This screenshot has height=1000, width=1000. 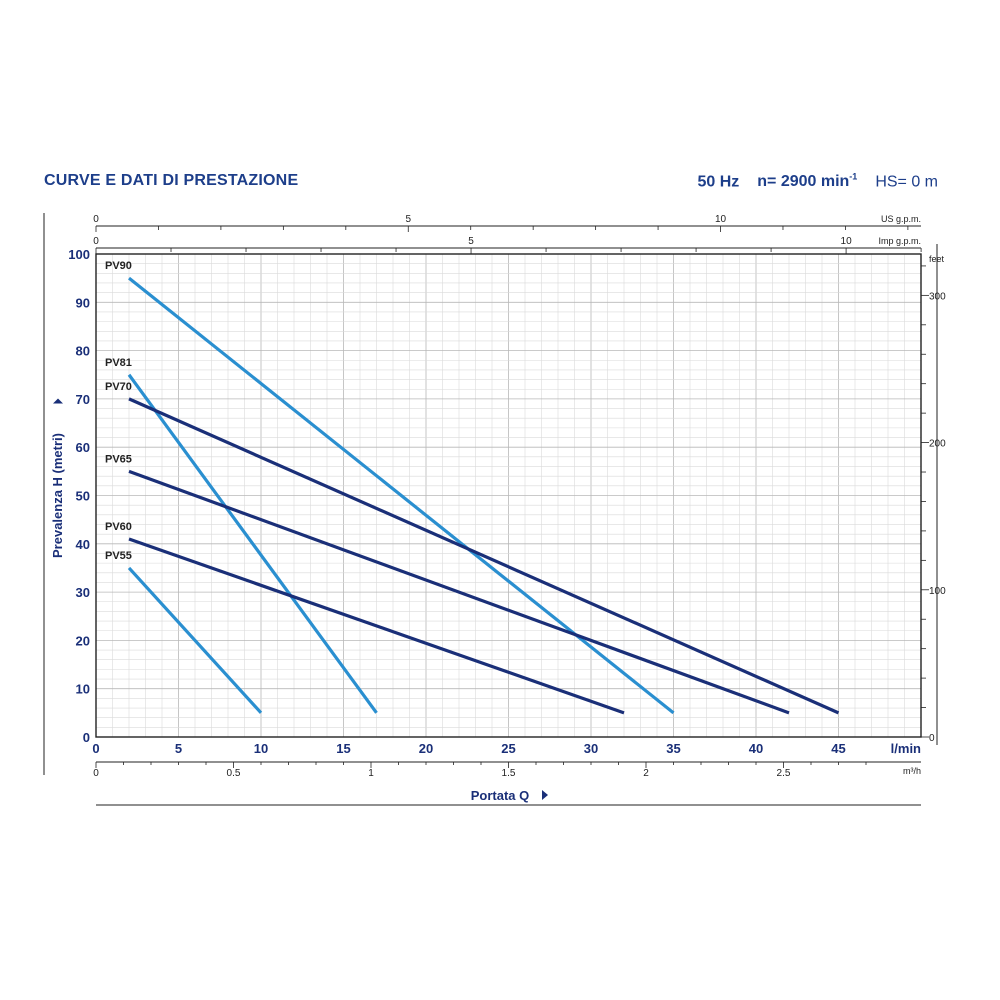 I want to click on y-tick-label: 100, so click(x=79, y=254).